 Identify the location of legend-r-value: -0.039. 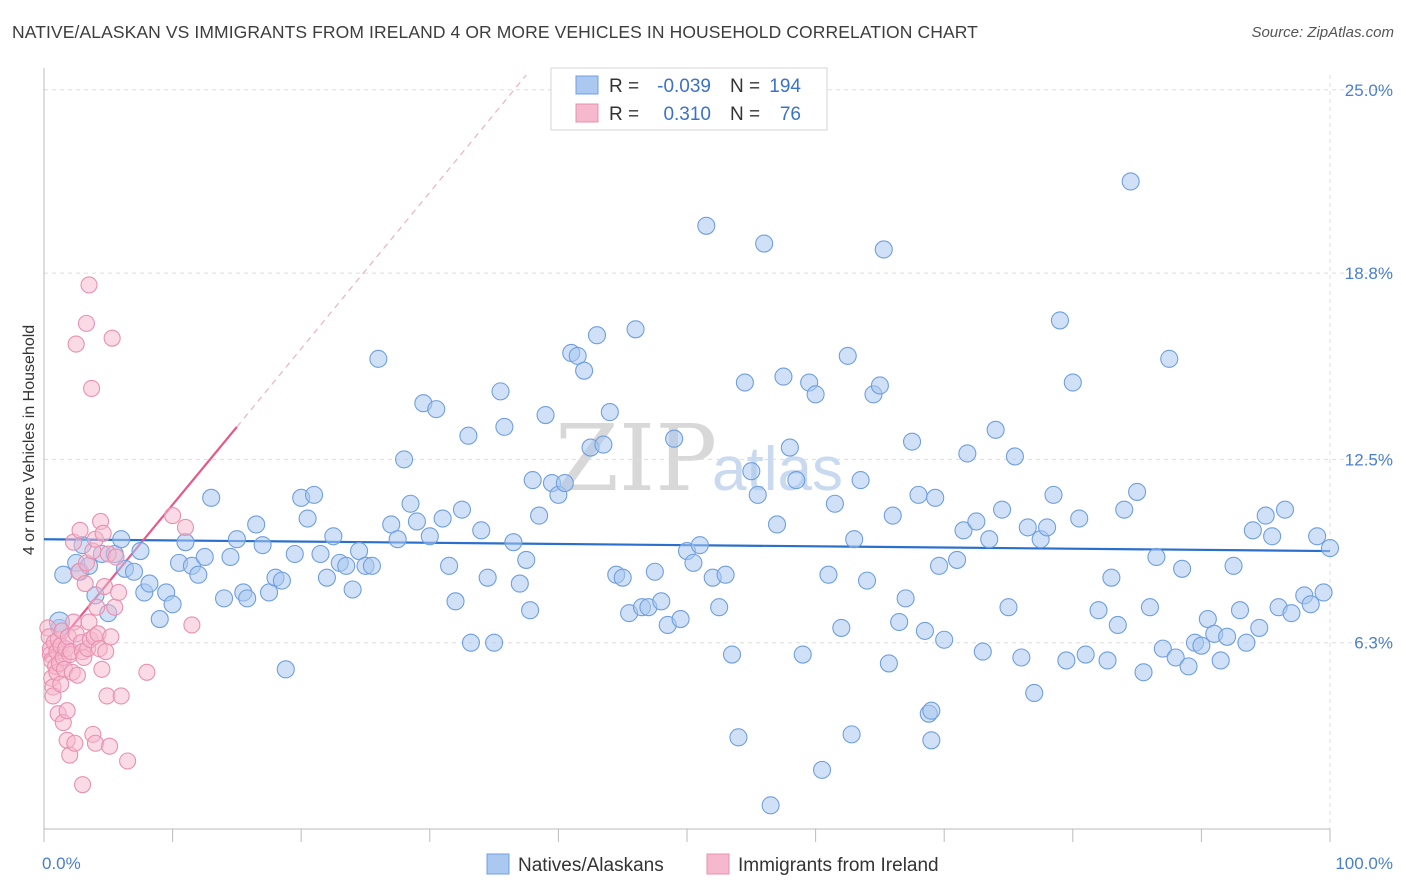
(684, 86).